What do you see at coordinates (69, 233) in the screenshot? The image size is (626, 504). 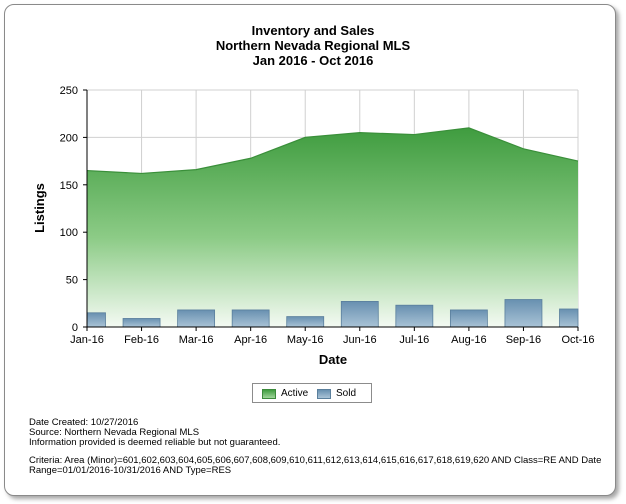 I see `y-tick-label: 100` at bounding box center [69, 233].